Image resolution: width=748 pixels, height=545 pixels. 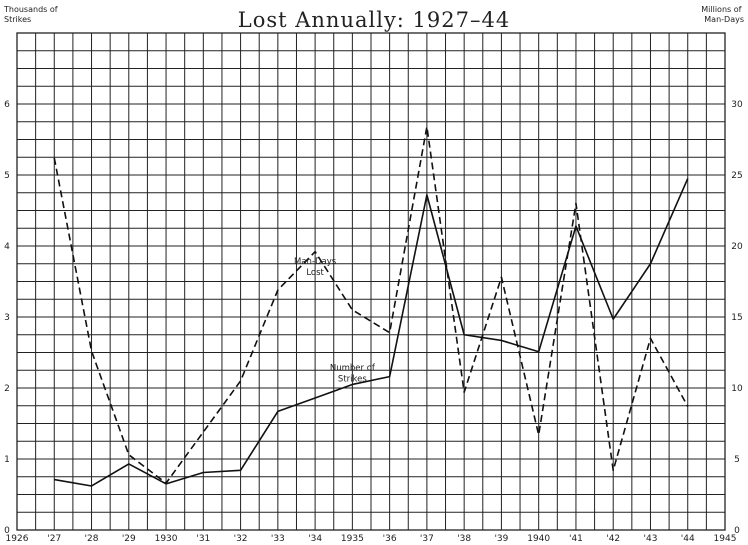 I want to click on right-tick-label: 20, so click(x=737, y=247).